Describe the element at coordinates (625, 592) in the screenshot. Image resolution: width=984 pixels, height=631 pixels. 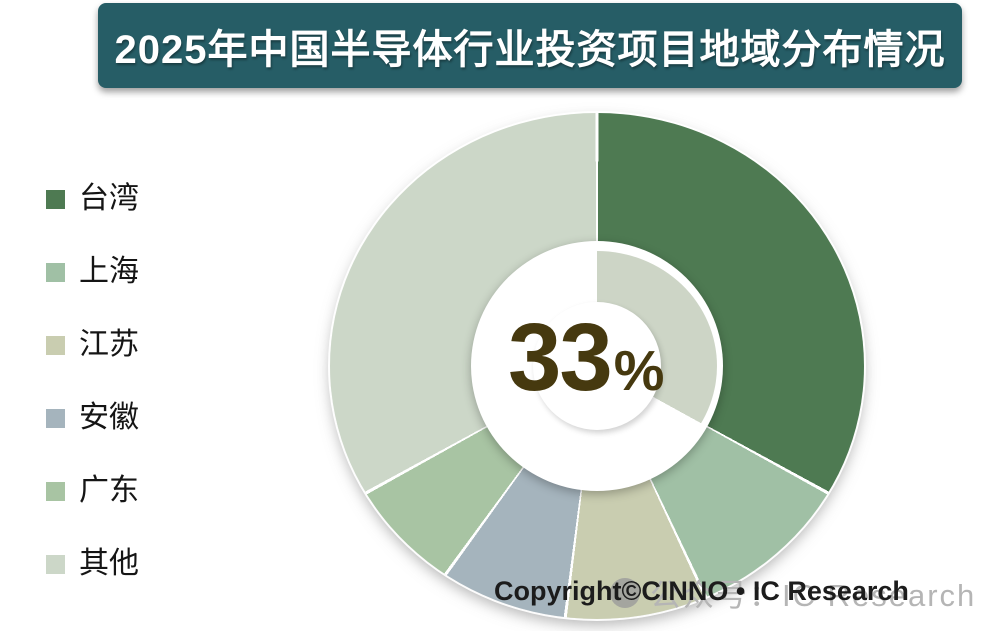
I see `wechat-account-logo-icon` at that location.